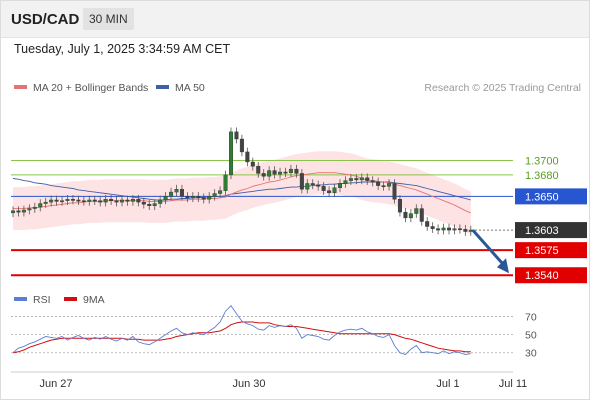 The height and width of the screenshot is (400, 590). What do you see at coordinates (531, 354) in the screenshot?
I see `rsi-tick-label: 30` at bounding box center [531, 354].